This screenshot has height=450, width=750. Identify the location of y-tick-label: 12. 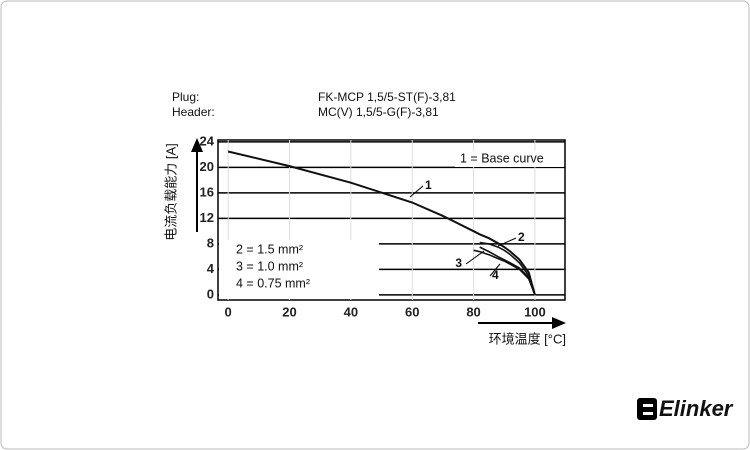
(207, 217).